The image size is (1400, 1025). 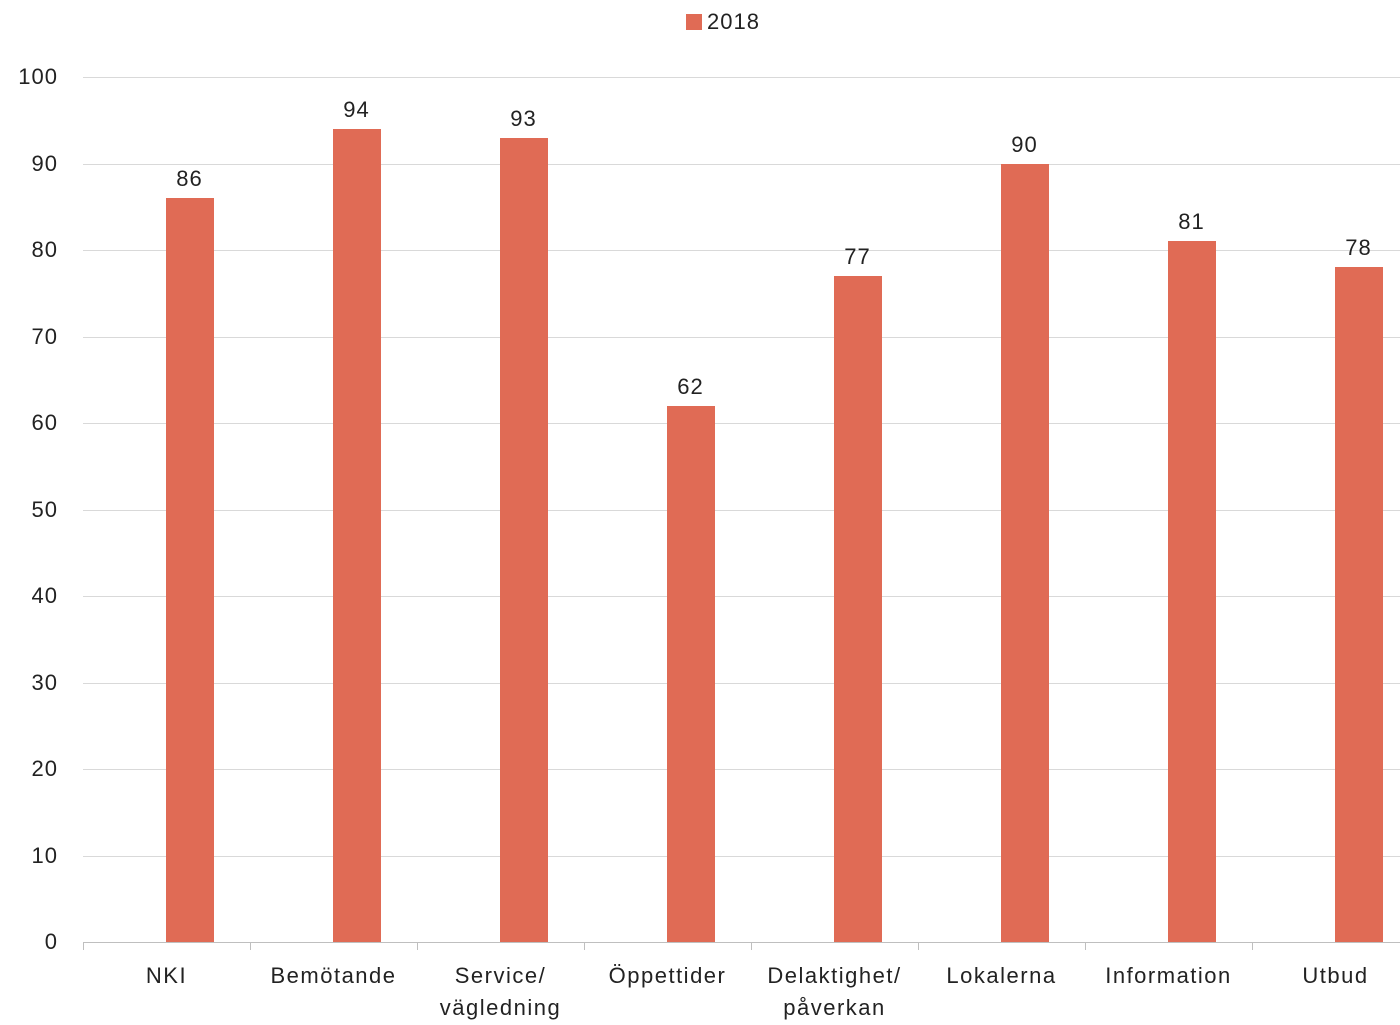 What do you see at coordinates (1024, 144) in the screenshot?
I see `data-label-5: 90` at bounding box center [1024, 144].